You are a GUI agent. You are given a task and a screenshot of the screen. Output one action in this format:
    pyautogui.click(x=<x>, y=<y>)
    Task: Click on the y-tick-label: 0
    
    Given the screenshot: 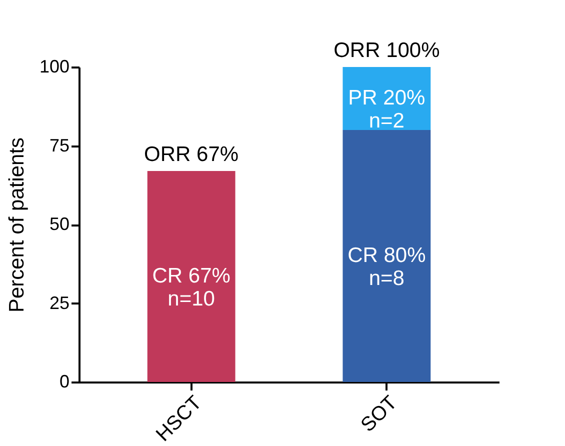 What is the action you would take?
    pyautogui.click(x=64, y=382)
    